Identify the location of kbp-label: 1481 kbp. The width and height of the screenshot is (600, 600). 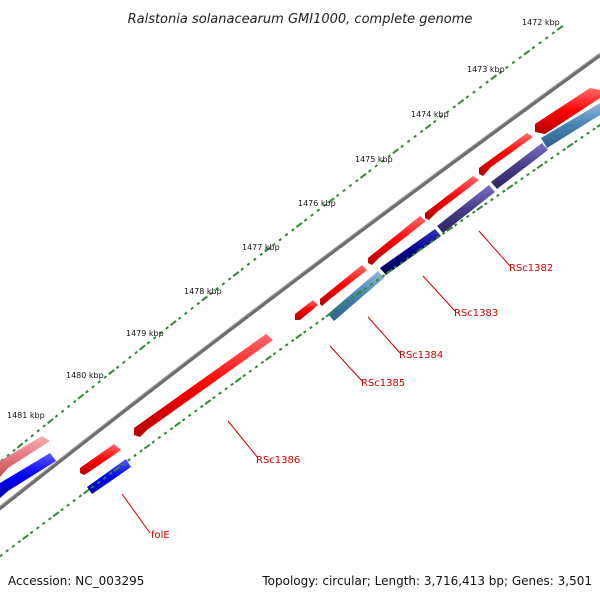
(26, 415).